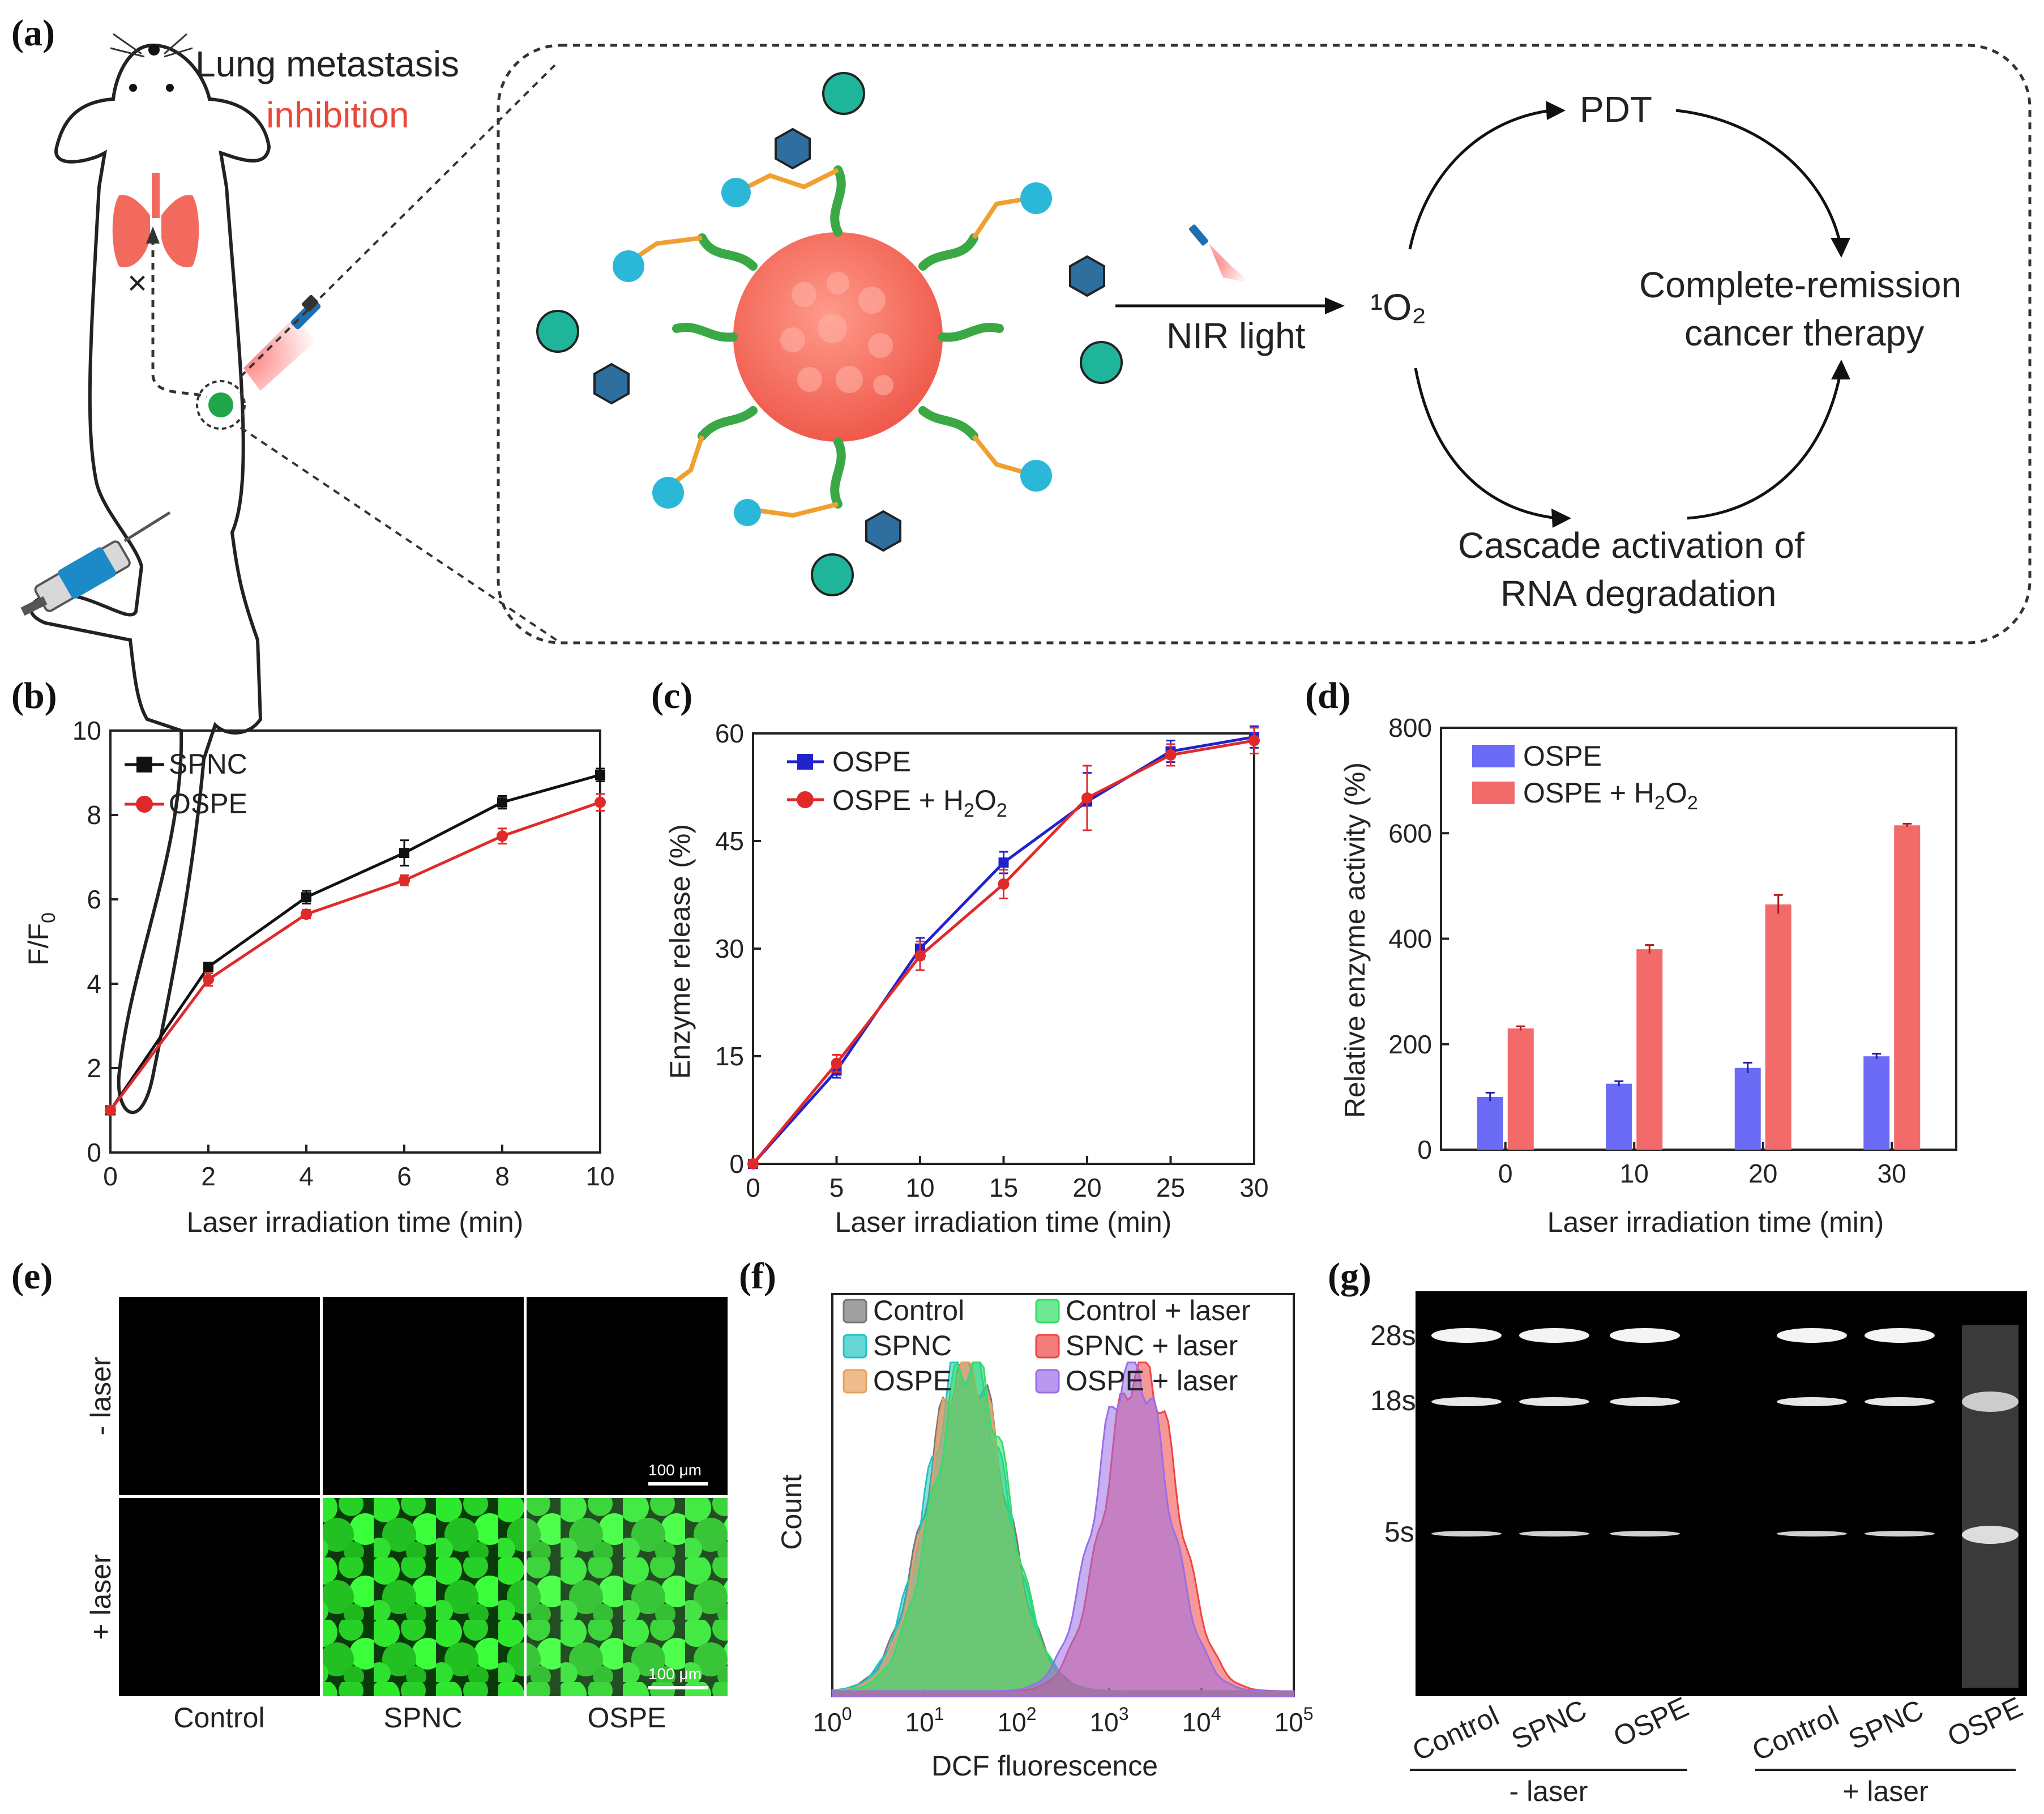 This screenshot has height=1814, width=2044. I want to click on panel-label-e: (e), so click(32, 1276).